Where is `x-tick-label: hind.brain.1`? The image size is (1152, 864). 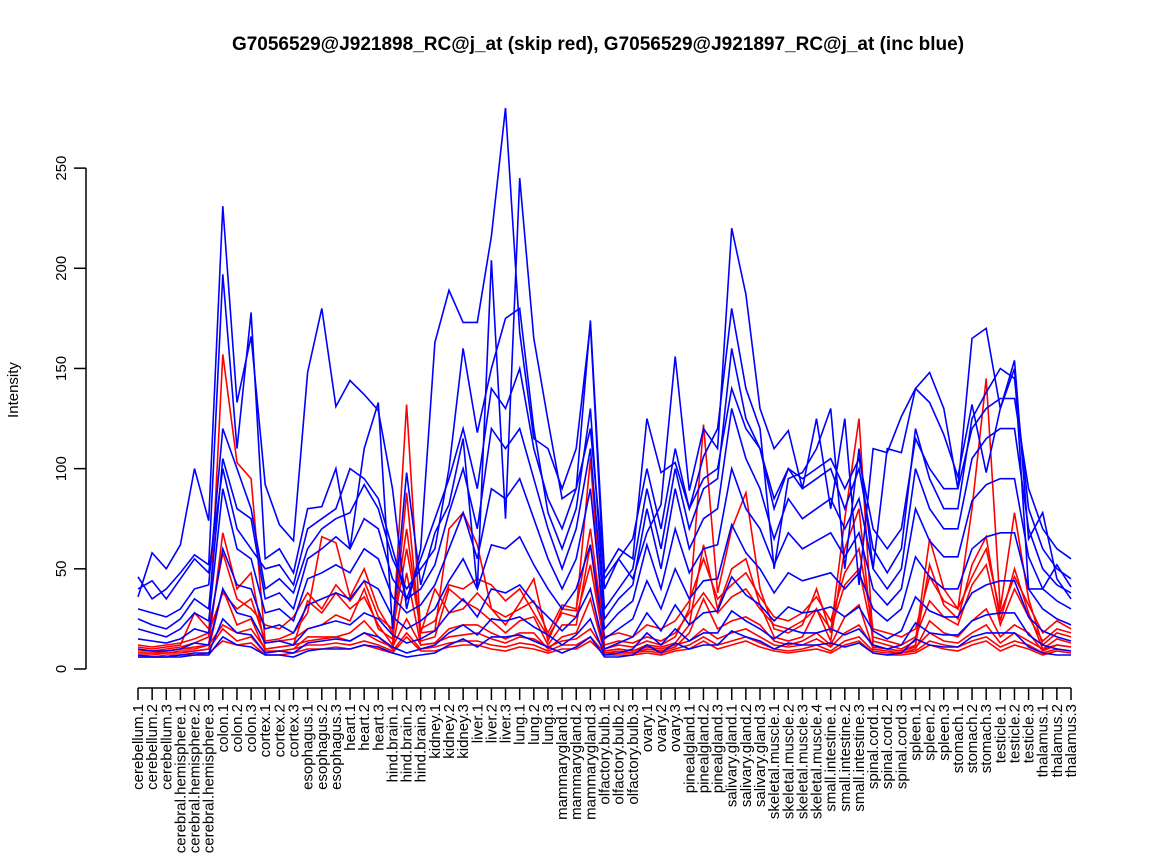
x-tick-label: hind.brain.1 is located at coordinates (392, 743).